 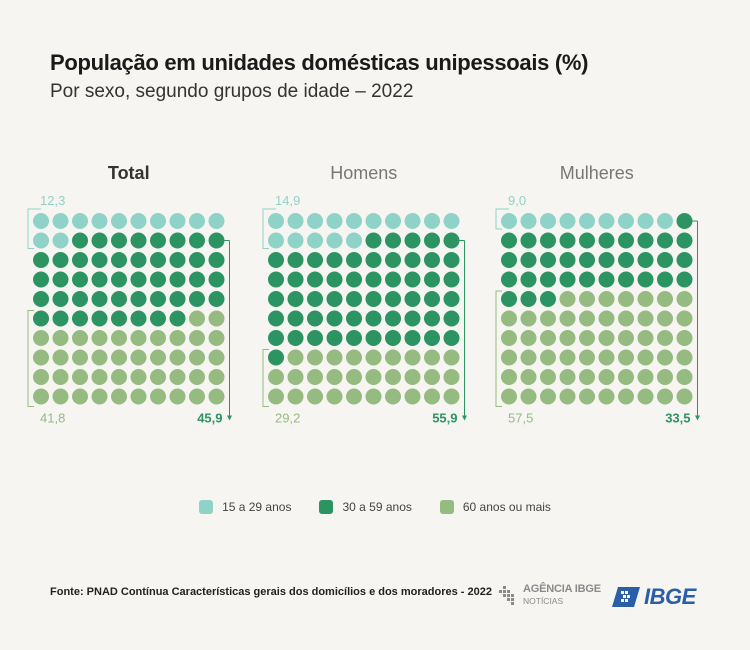 What do you see at coordinates (265, 378) in the screenshot?
I see `bracket-60-plus-homens` at bounding box center [265, 378].